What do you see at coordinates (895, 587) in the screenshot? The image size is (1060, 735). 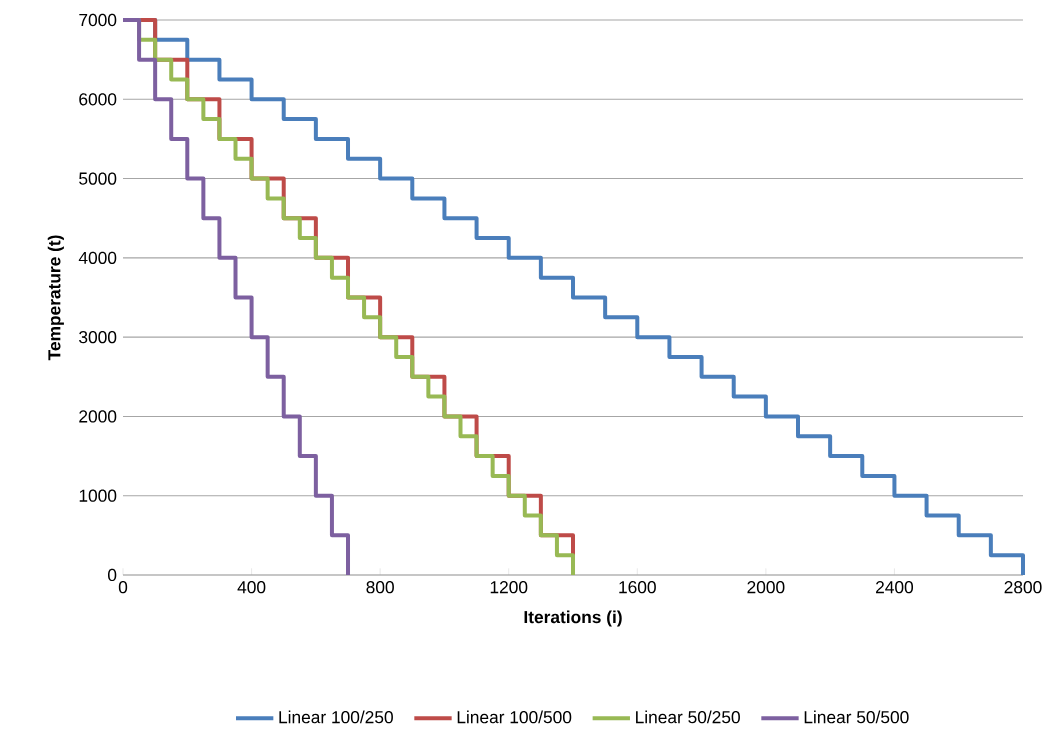 I see `x-tick-label: 2400` at bounding box center [895, 587].